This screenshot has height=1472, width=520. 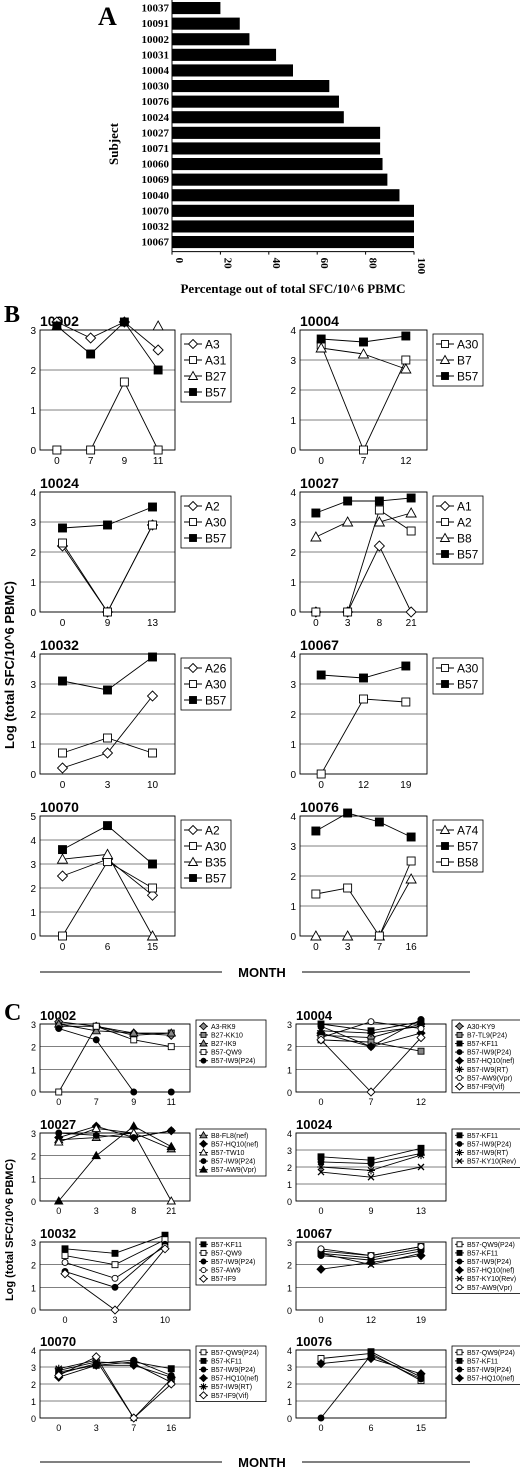 What do you see at coordinates (468, 376) in the screenshot?
I see `legend-label: B57` at bounding box center [468, 376].